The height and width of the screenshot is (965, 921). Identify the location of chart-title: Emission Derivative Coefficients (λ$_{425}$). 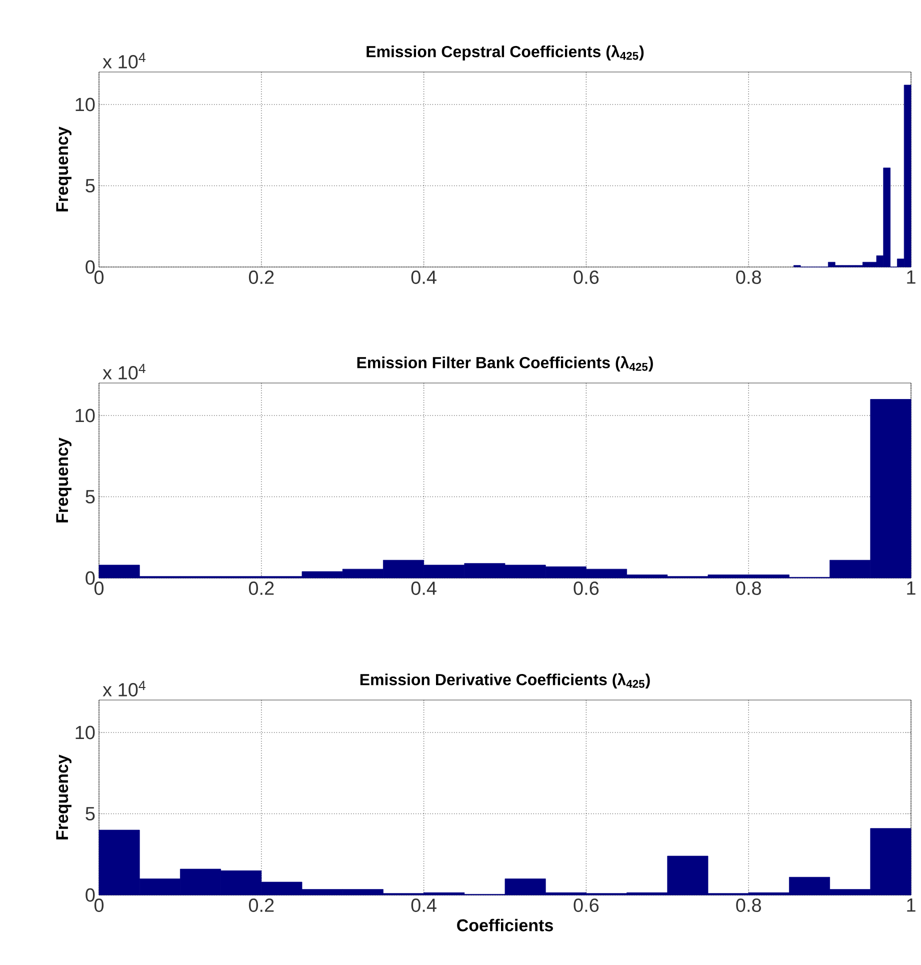
(505, 680).